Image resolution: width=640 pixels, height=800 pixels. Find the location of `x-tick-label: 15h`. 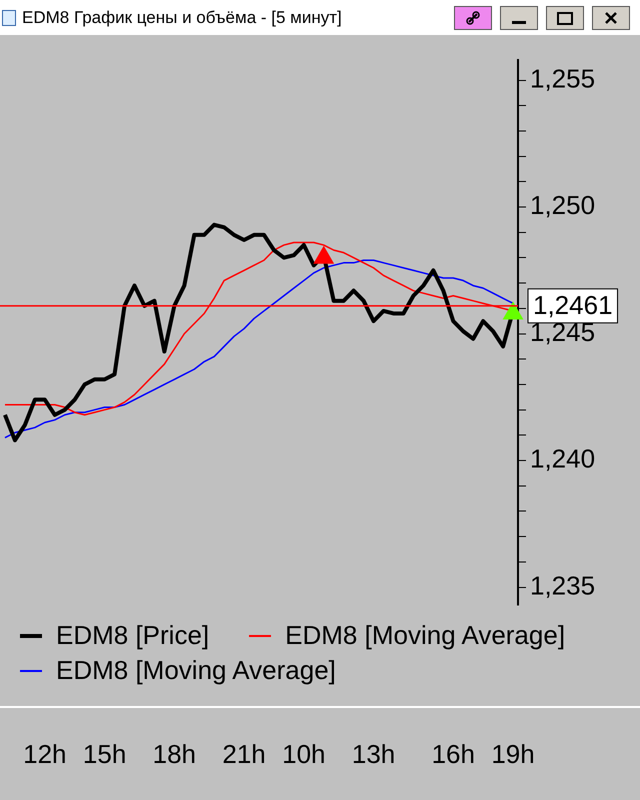

x-tick-label: 15h is located at coordinates (104, 753).